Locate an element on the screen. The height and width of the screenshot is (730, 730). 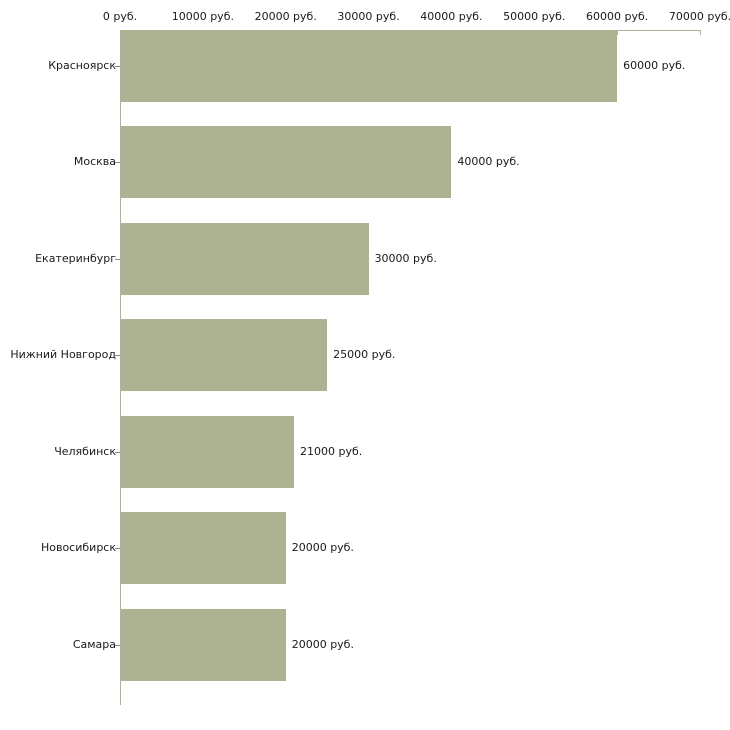
bar-value-label: 40000 руб. is located at coordinates (488, 162).